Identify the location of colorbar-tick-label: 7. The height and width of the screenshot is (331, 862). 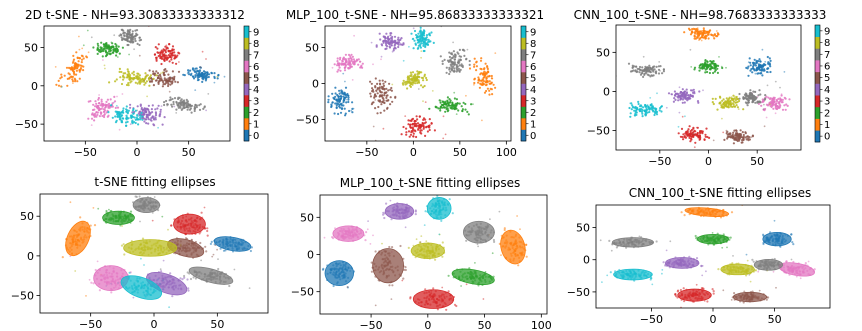
(827, 55).